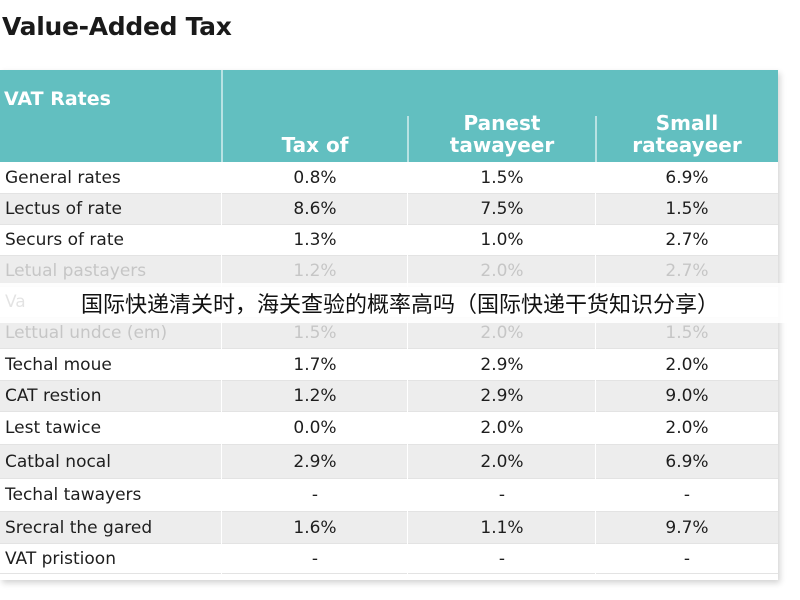  What do you see at coordinates (687, 396) in the screenshot?
I see `row-value-small: 9.0%` at bounding box center [687, 396].